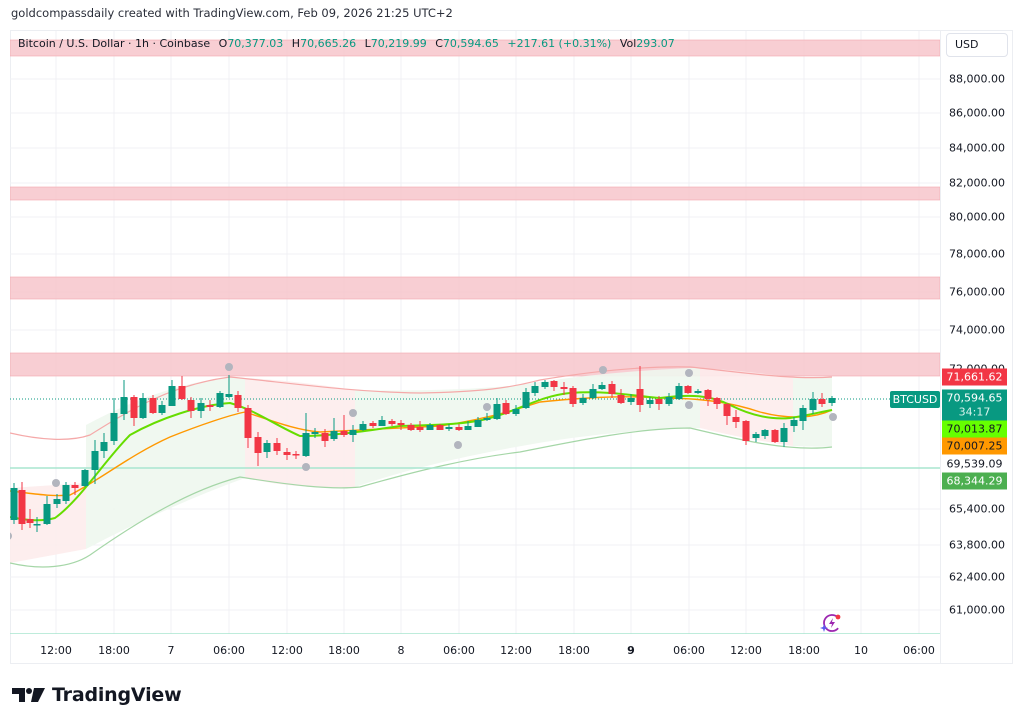 This screenshot has height=725, width=1024. Describe the element at coordinates (117, 695) in the screenshot. I see `logo-text: TradingView` at that location.